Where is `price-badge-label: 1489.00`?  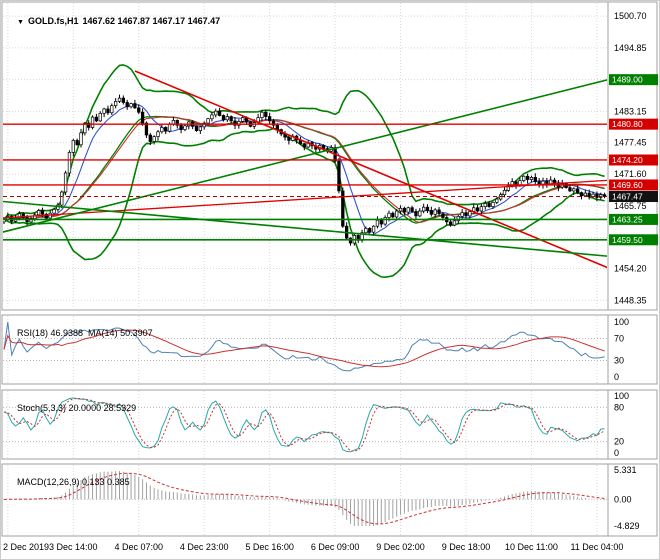 price-badge-label: 1489.00 is located at coordinates (627, 80).